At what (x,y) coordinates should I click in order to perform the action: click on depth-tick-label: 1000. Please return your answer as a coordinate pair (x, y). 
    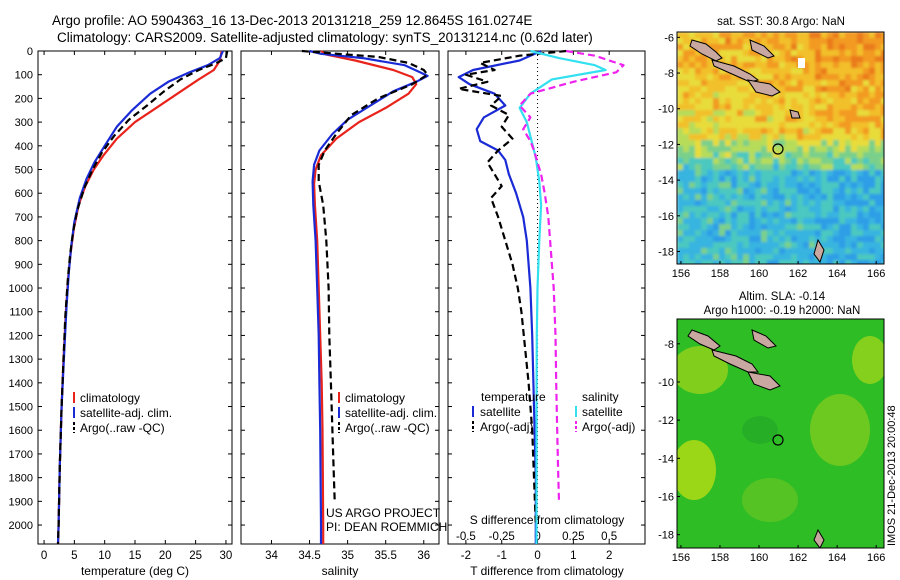
    Looking at the image, I should click on (21, 289).